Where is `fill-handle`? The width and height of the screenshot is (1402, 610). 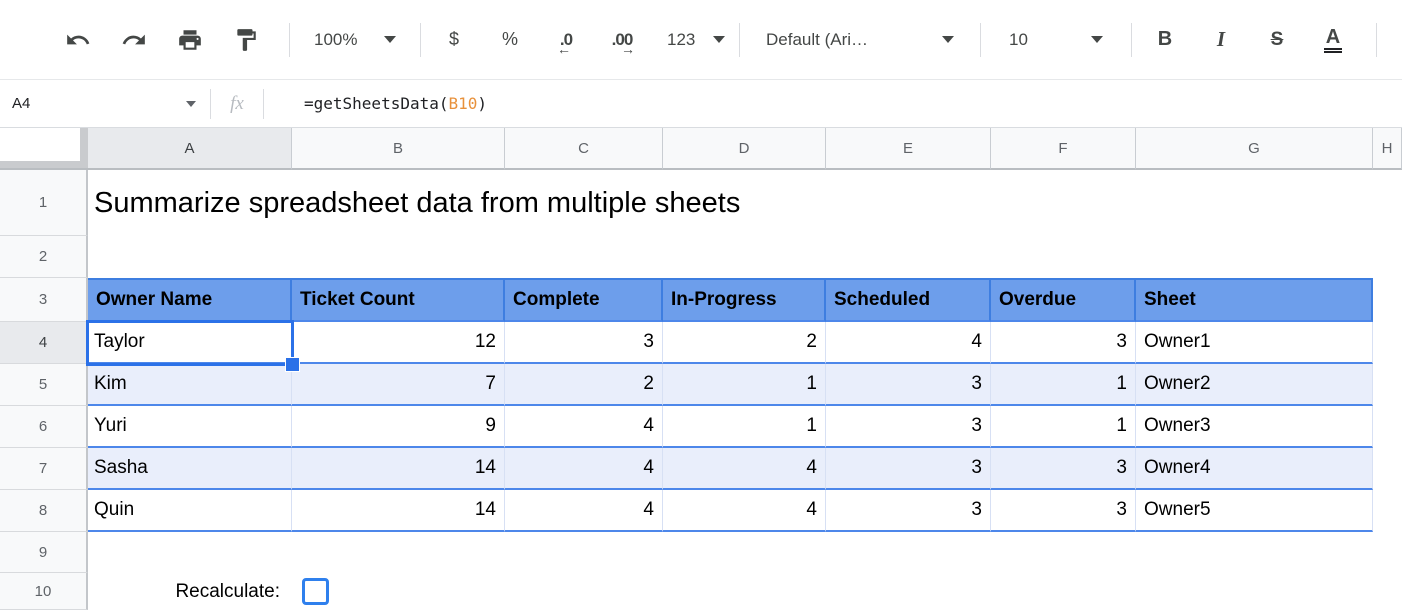 fill-handle is located at coordinates (292, 364).